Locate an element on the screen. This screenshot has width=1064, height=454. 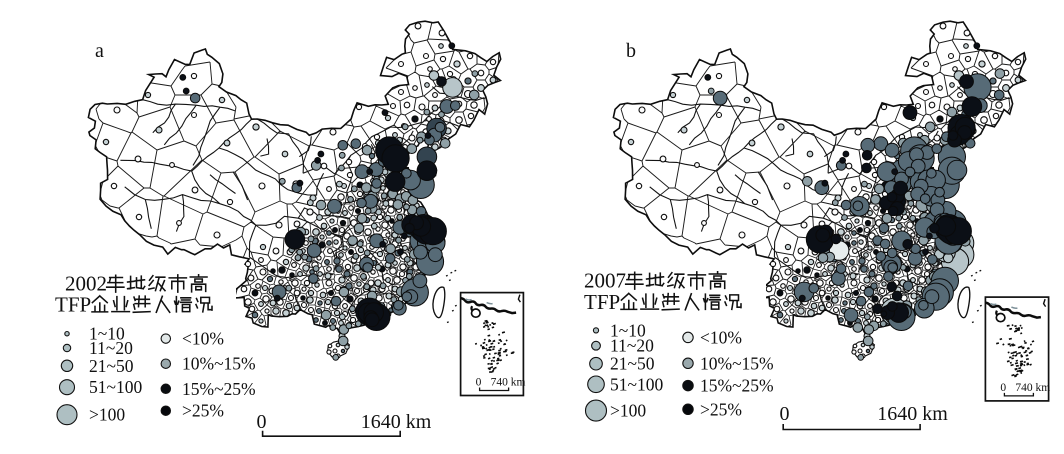
svg-text: 2002 is located at coordinates (86, 284).